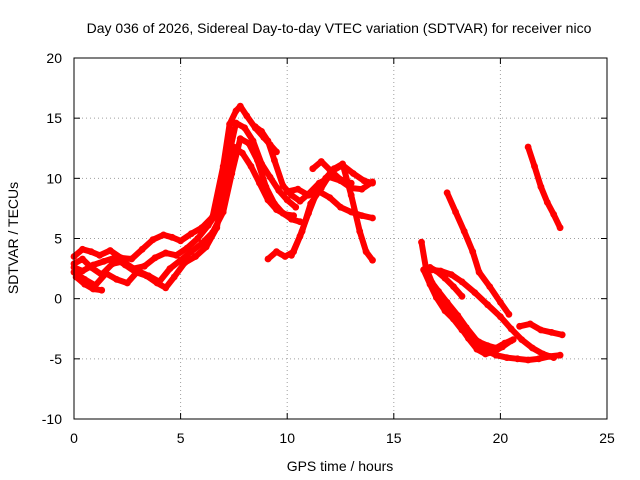 The image size is (640, 480). Describe the element at coordinates (54, 118) in the screenshot. I see `y-tick-label: 15` at that location.